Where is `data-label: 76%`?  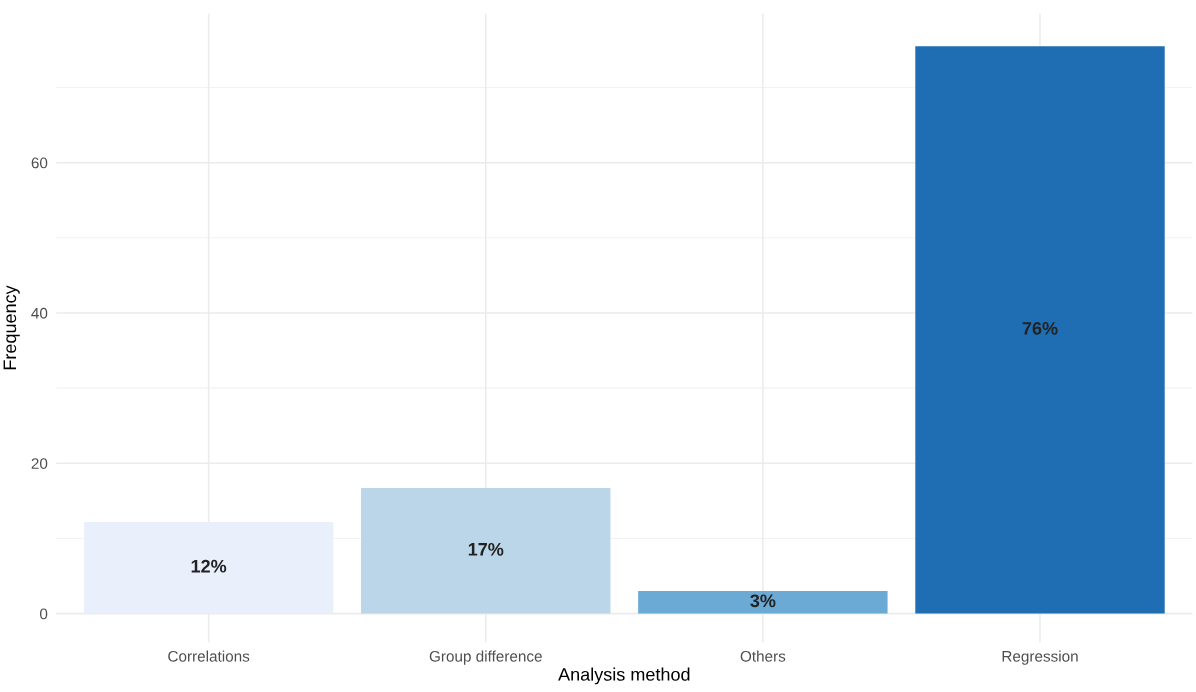
data-label: 76% is located at coordinates (1040, 328).